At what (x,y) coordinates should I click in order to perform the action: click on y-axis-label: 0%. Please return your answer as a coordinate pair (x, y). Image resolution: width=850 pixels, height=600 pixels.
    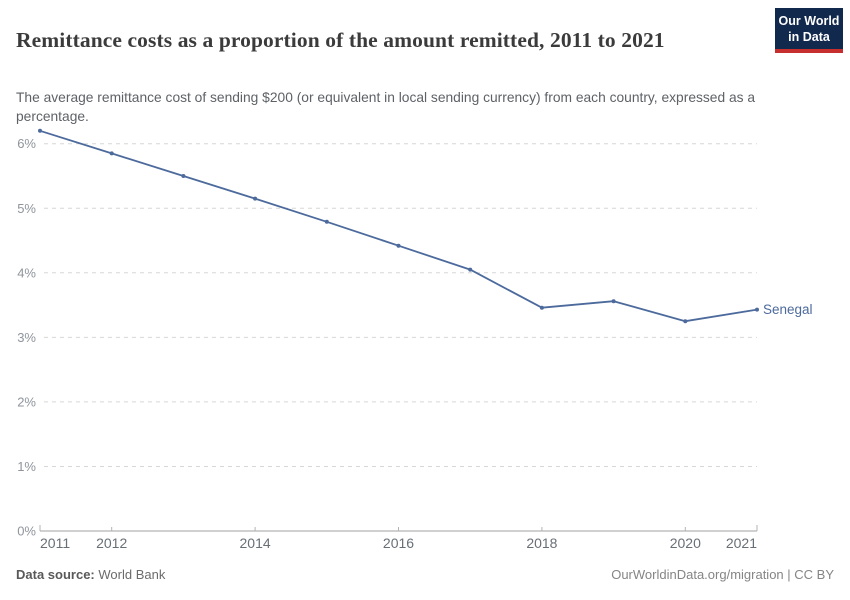
    Looking at the image, I should click on (26, 531).